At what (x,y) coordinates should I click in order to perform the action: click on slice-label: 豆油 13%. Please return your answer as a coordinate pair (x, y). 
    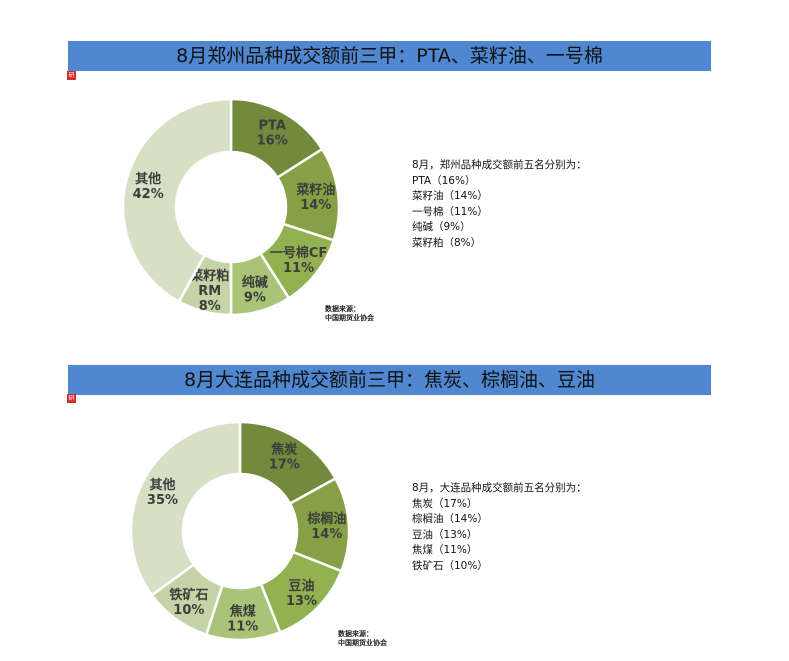
    Looking at the image, I should click on (301, 593).